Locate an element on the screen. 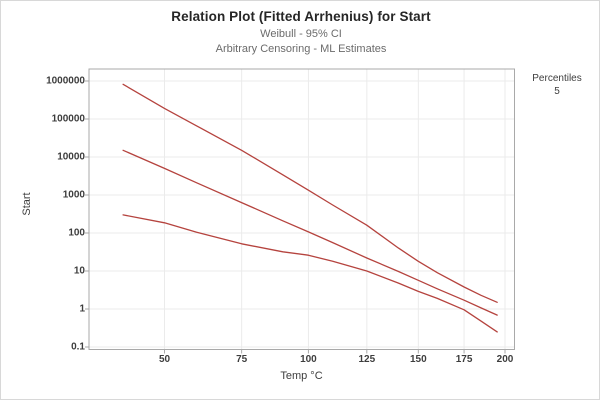  legend: Percentiles 5 is located at coordinates (557, 85).